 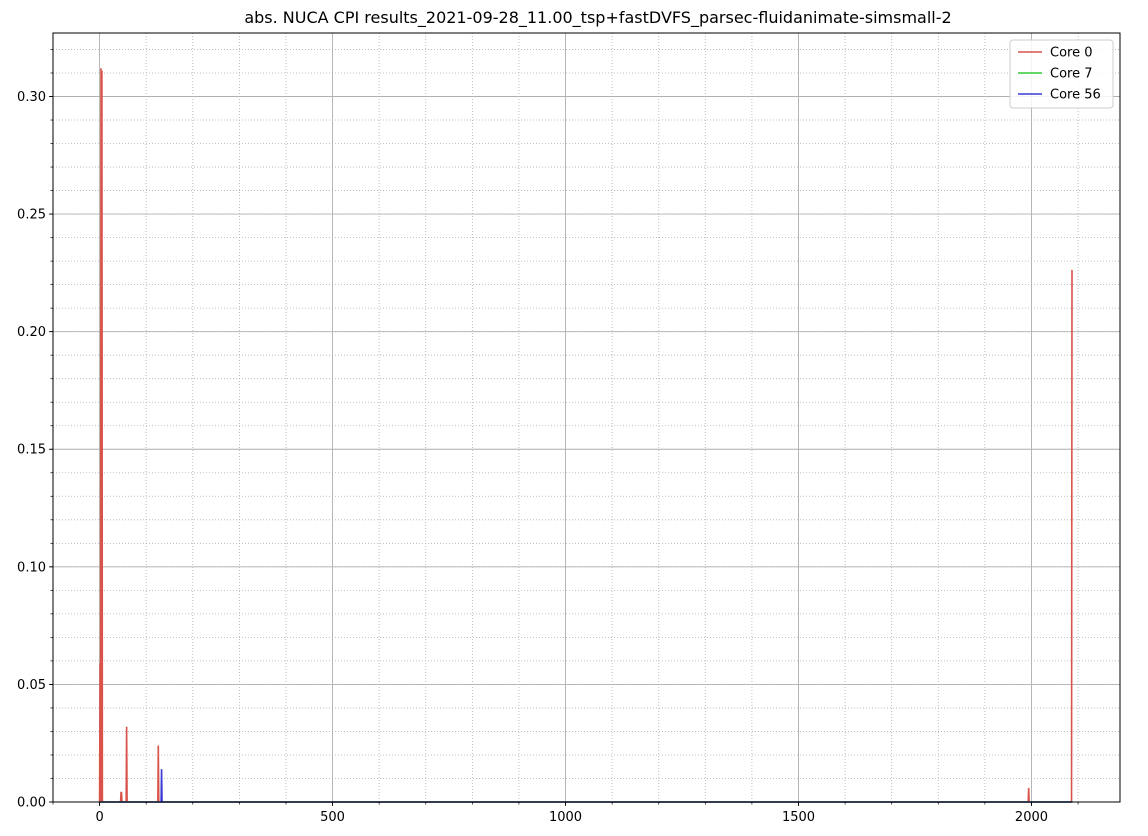 I want to click on legend-label: Core 56, so click(x=1075, y=95).